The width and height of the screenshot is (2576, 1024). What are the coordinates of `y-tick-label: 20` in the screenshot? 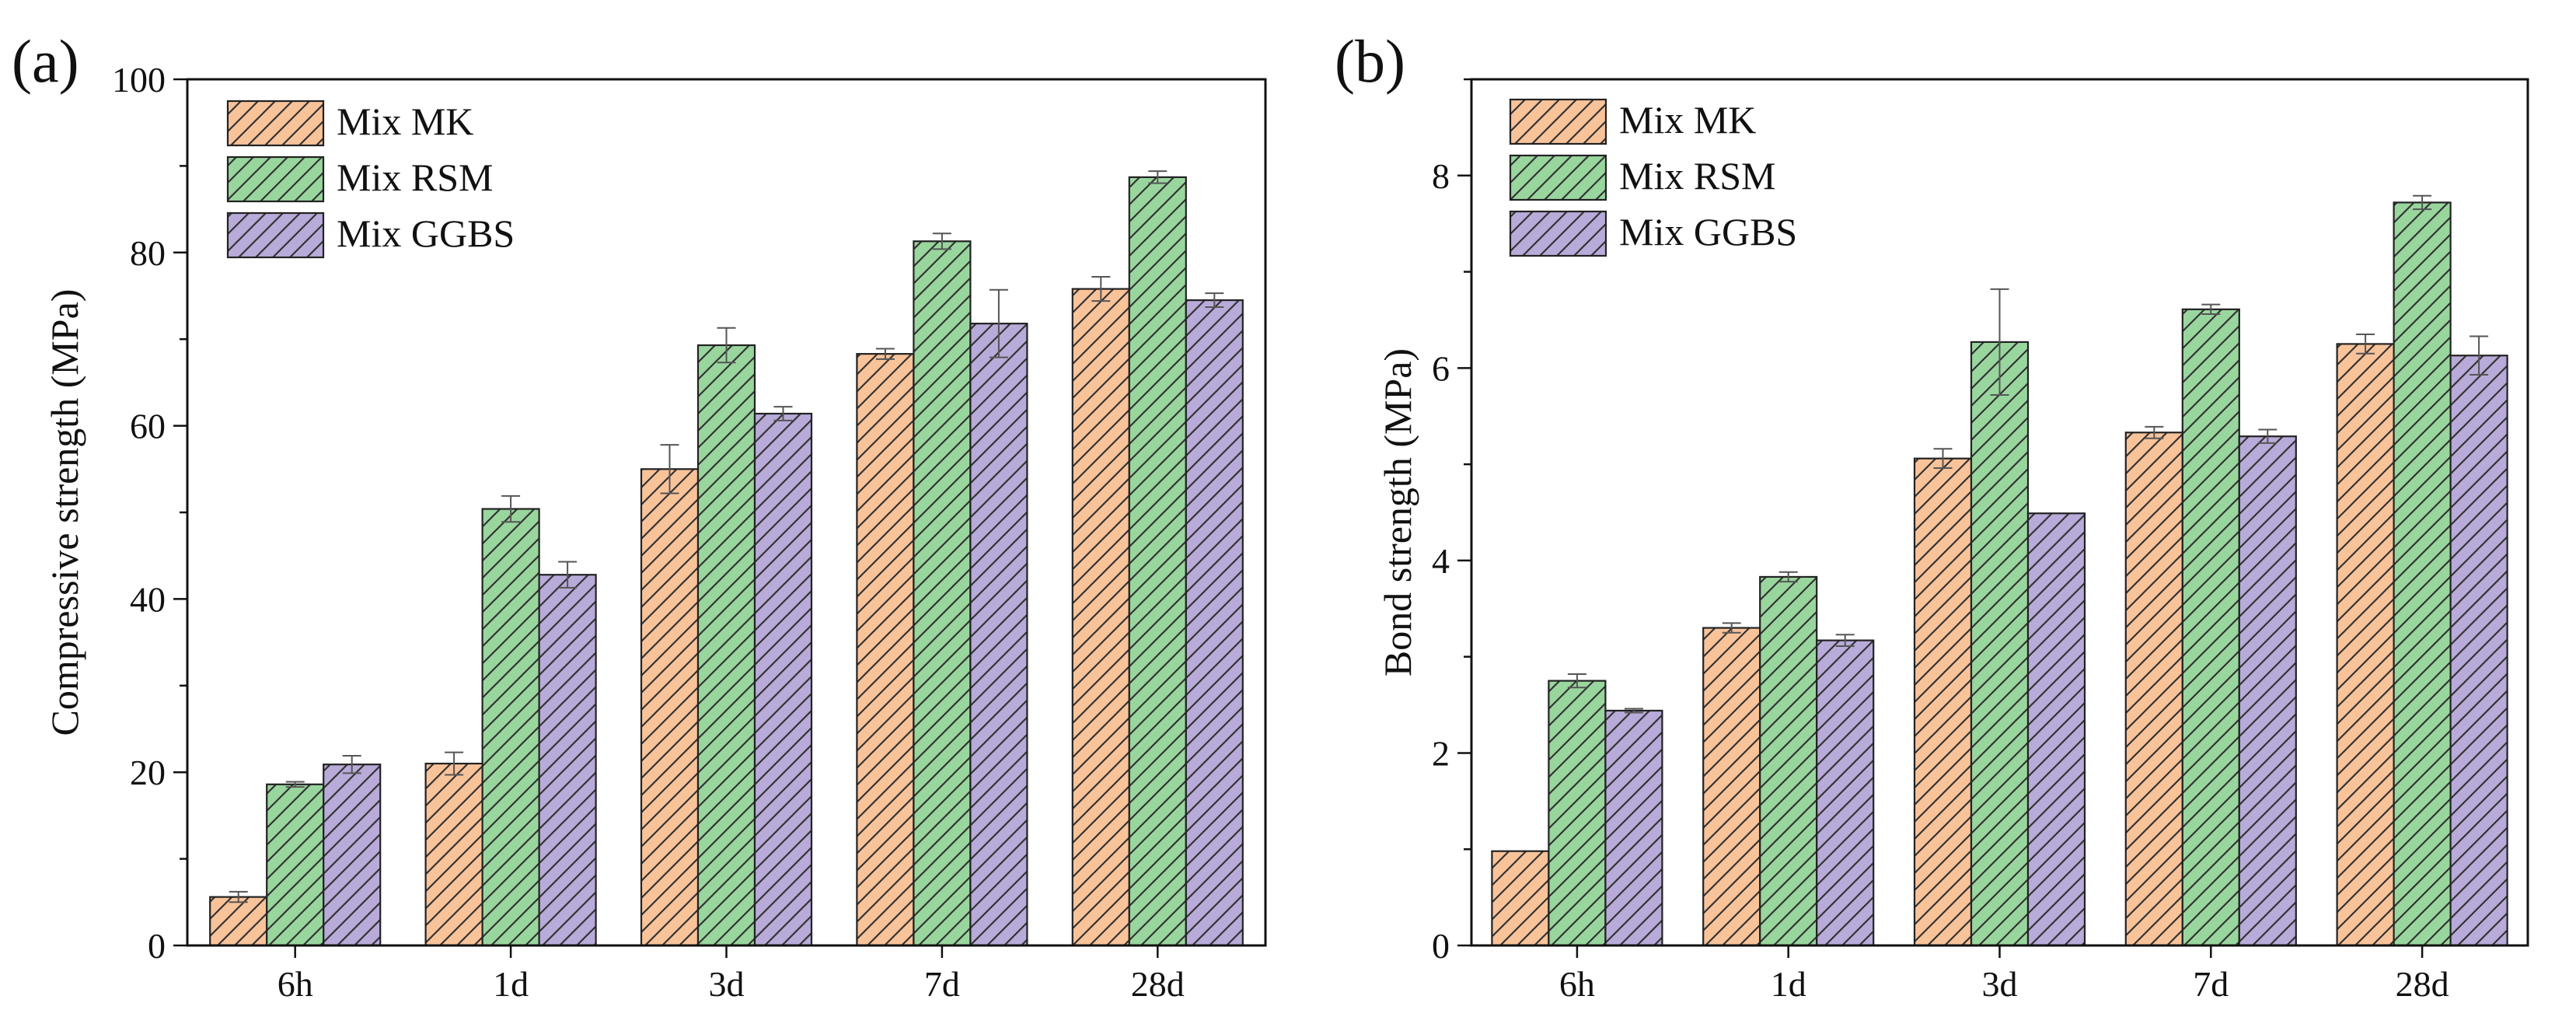 It's located at (148, 772).